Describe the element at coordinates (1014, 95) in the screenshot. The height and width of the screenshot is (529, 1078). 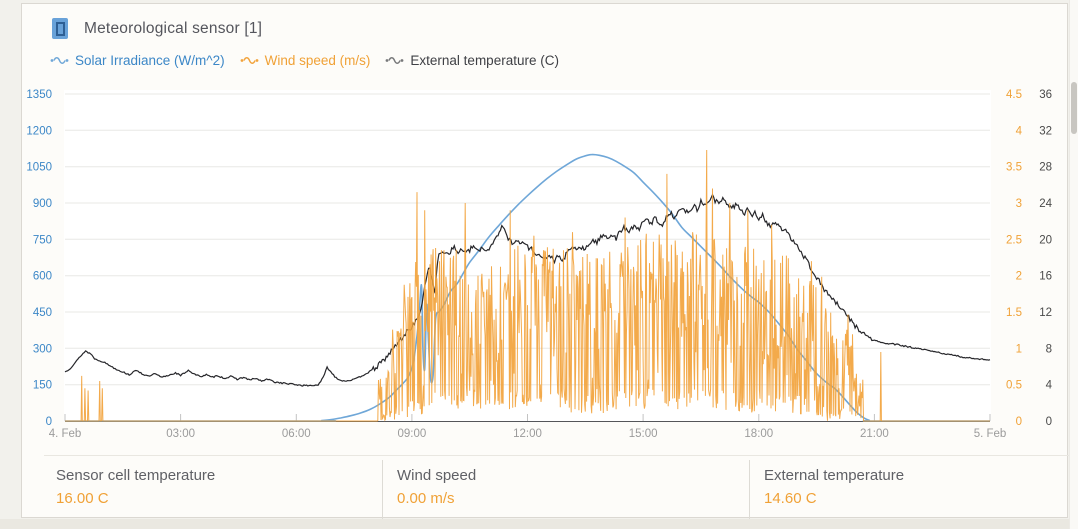
I see `svg-text: 4.5` at that location.